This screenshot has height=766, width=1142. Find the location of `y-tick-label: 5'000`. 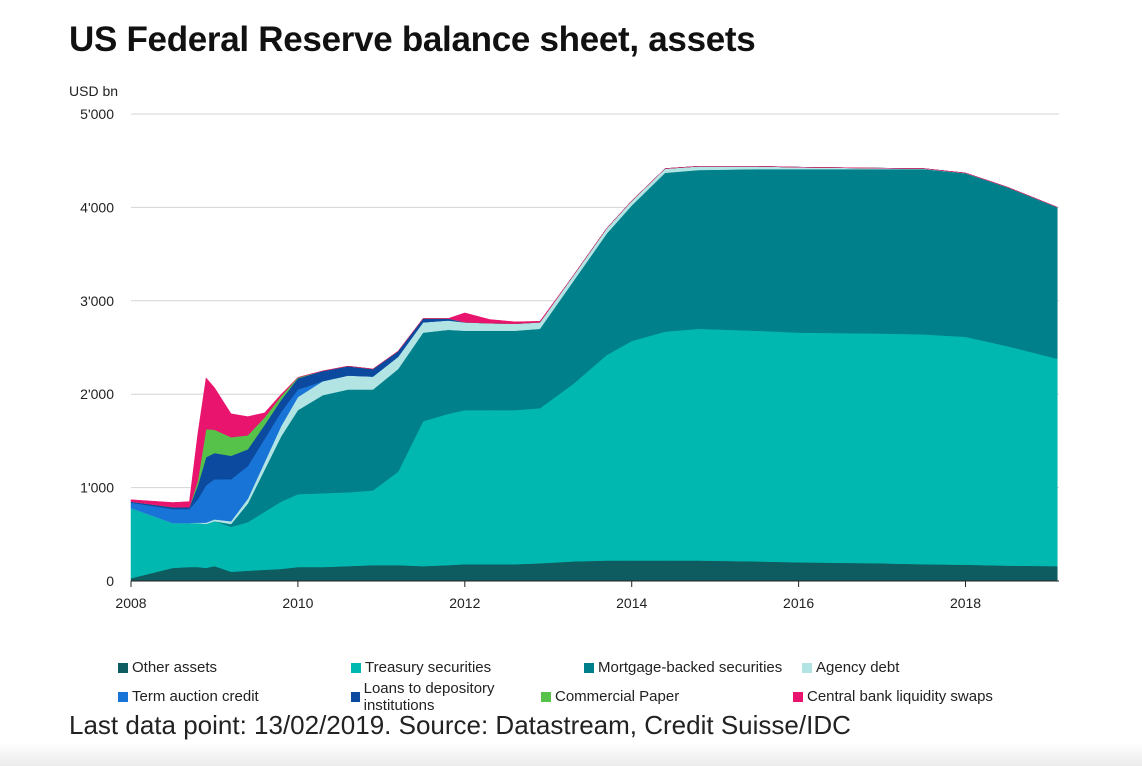

y-tick-label: 5'000 is located at coordinates (97, 114).